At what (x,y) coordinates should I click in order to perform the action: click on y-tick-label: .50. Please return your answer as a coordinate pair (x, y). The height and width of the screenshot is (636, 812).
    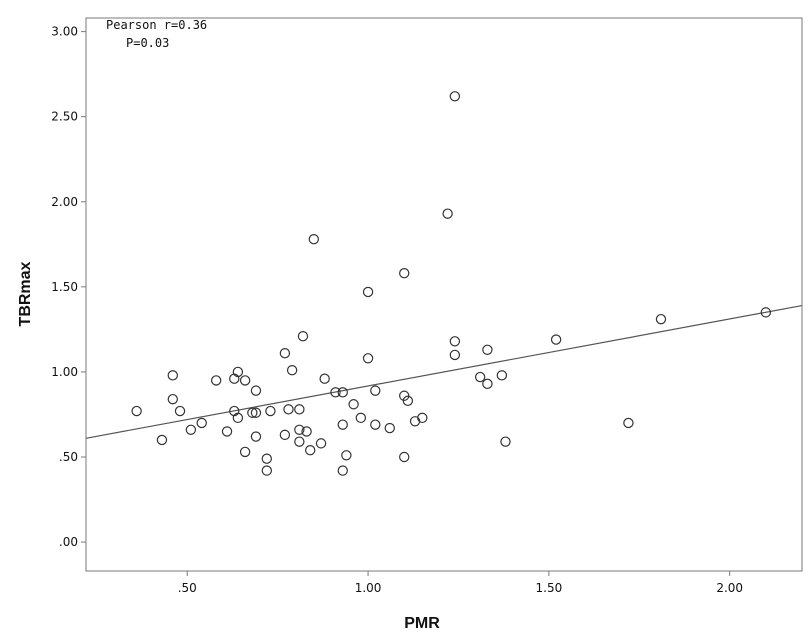
    Looking at the image, I should click on (68, 457).